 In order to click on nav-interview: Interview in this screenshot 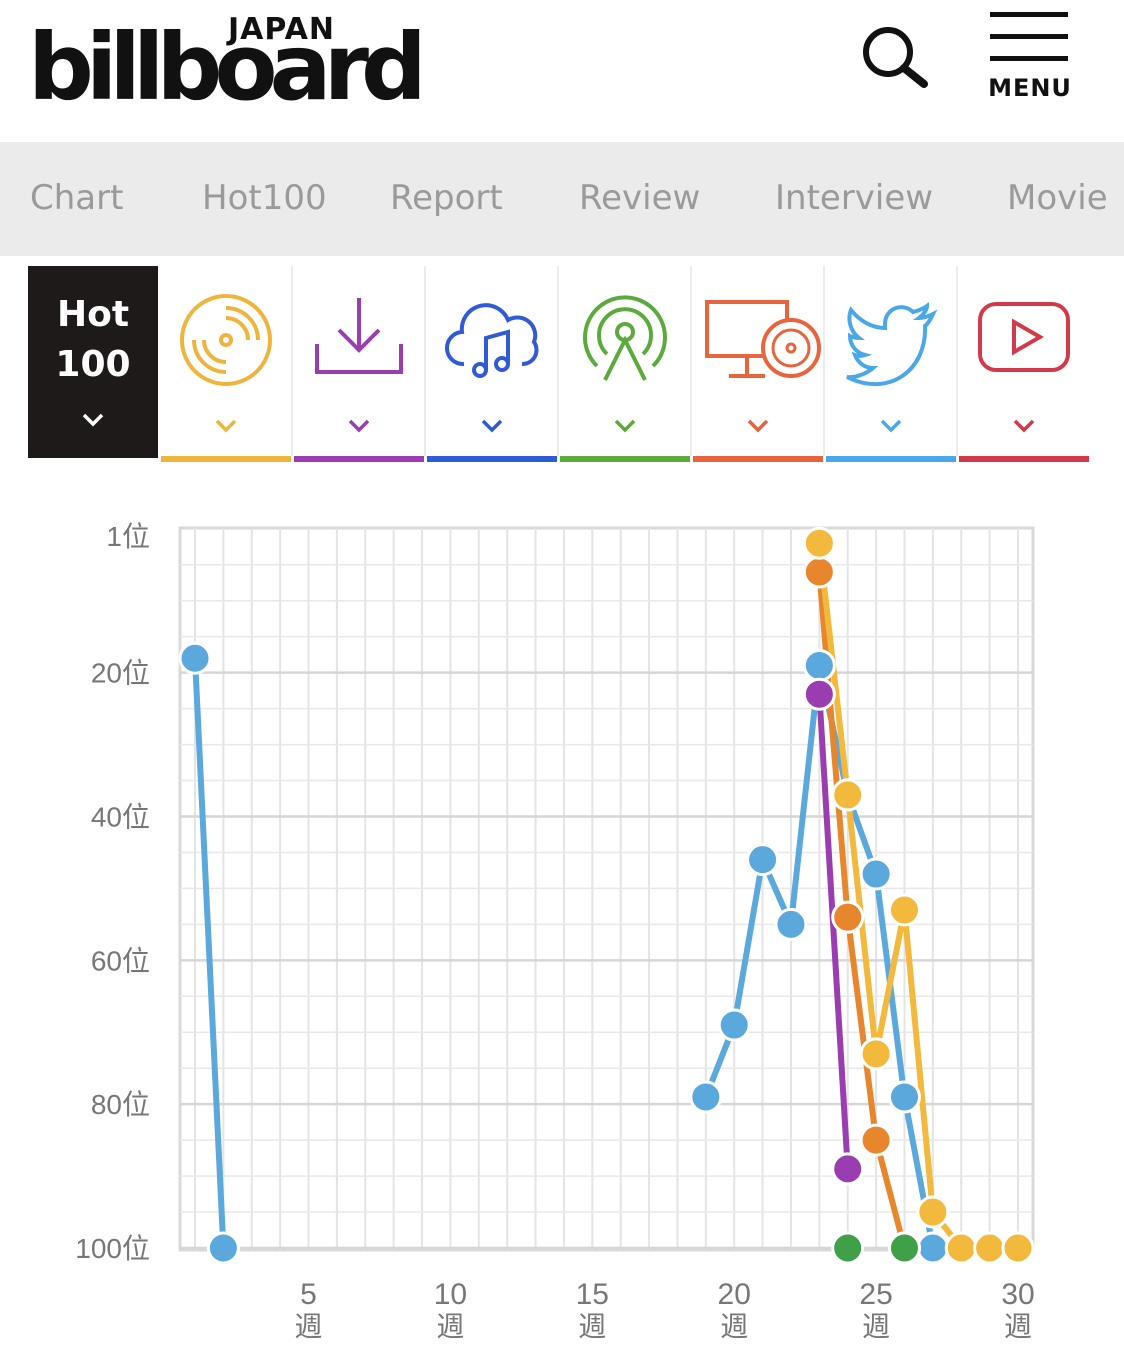, I will do `click(854, 198)`.